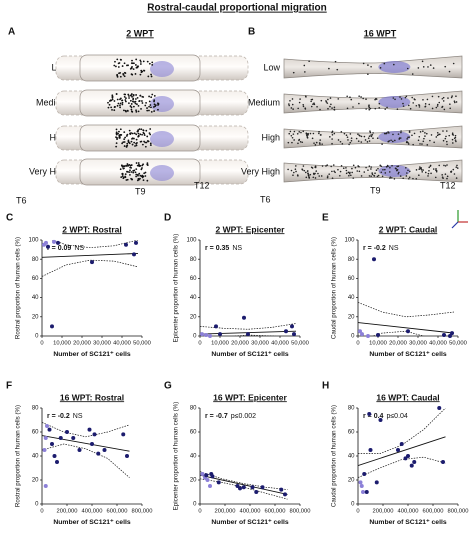  What do you see at coordinates (37, 505) in the screenshot?
I see `y-tick-label: 0` at bounding box center [37, 505].